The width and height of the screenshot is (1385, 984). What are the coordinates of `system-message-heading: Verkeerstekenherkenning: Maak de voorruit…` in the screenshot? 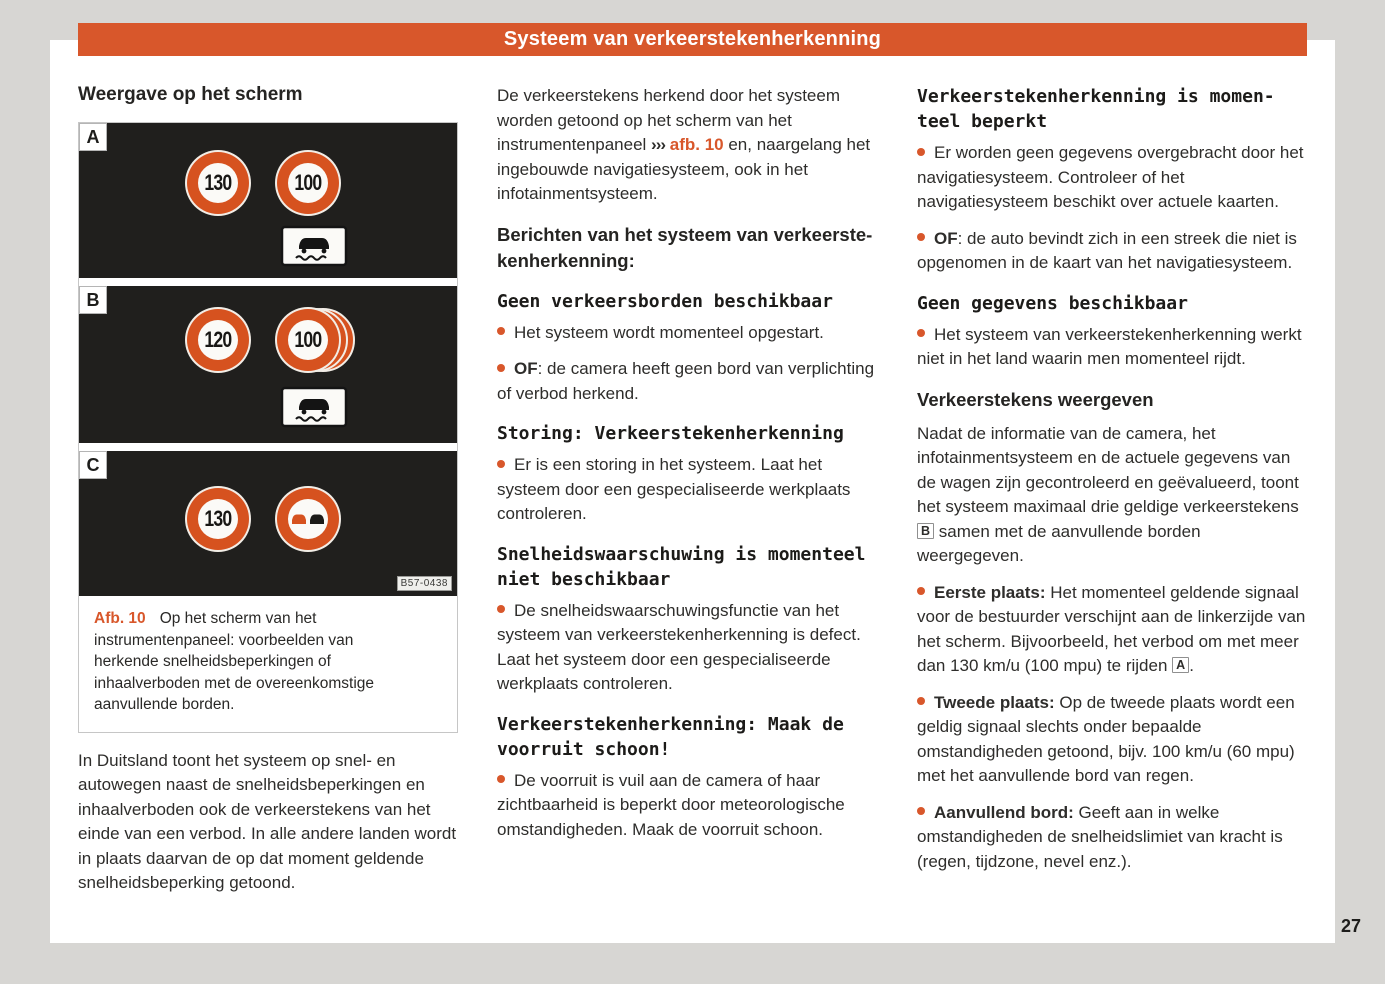 It's located at (692, 737).